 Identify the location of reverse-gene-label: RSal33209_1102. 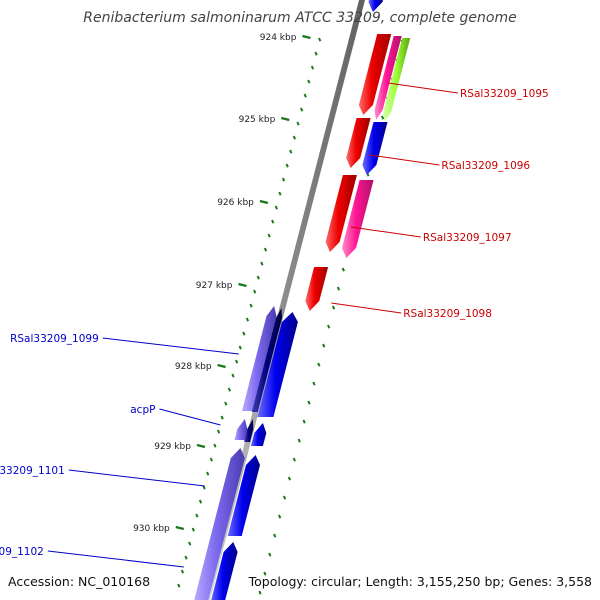
(22, 552).